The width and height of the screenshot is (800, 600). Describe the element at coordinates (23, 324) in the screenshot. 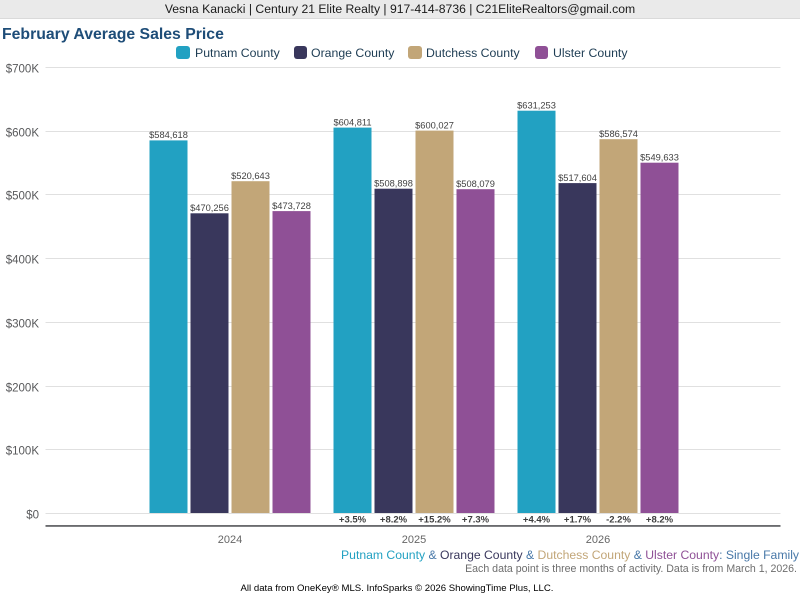

I see `svg-text: $300K` at that location.